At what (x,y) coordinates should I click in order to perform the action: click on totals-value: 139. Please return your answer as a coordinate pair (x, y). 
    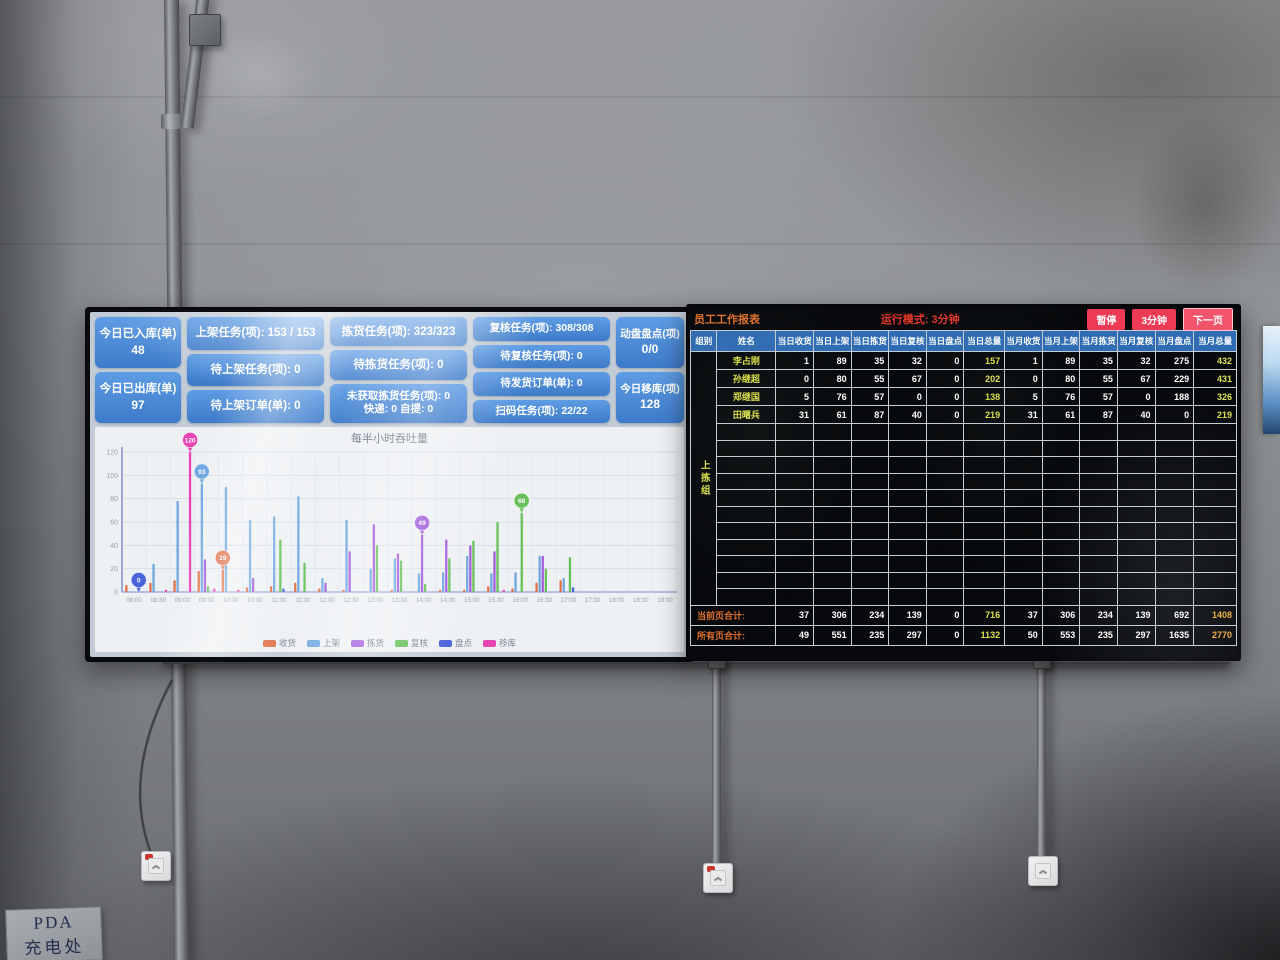
    Looking at the image, I should click on (1136, 615).